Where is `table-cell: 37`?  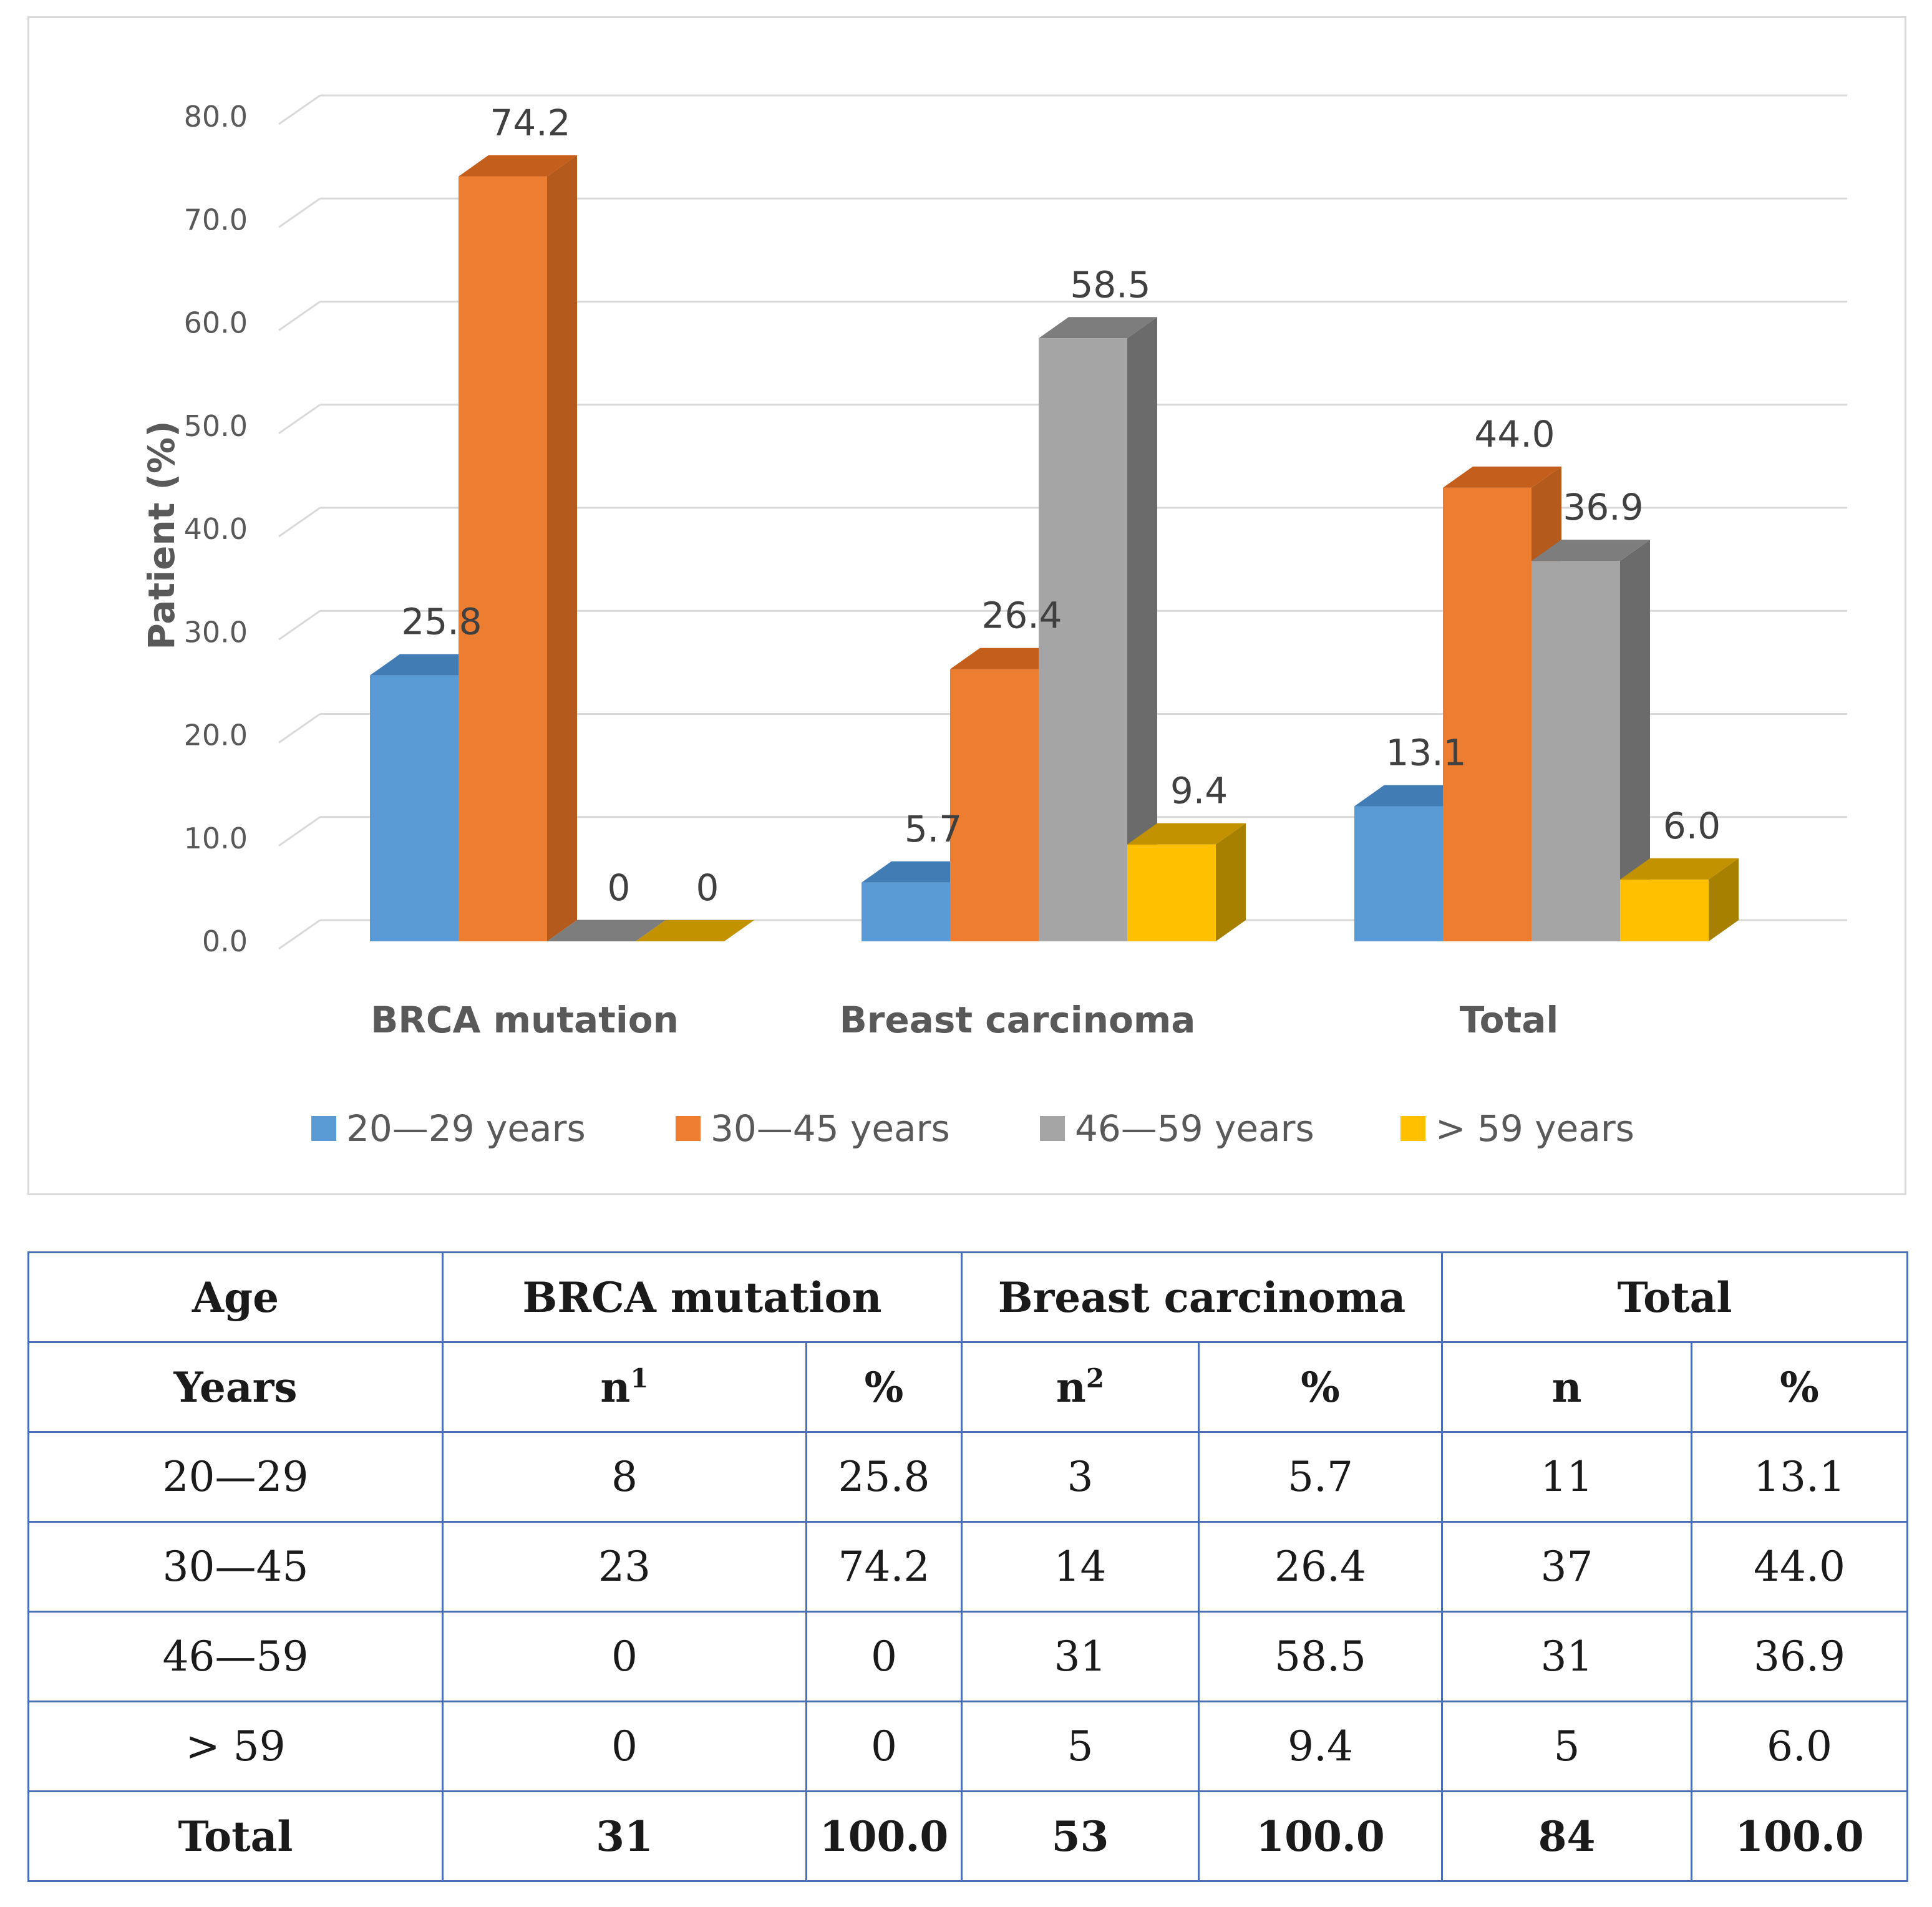 table-cell: 37 is located at coordinates (1566, 1567).